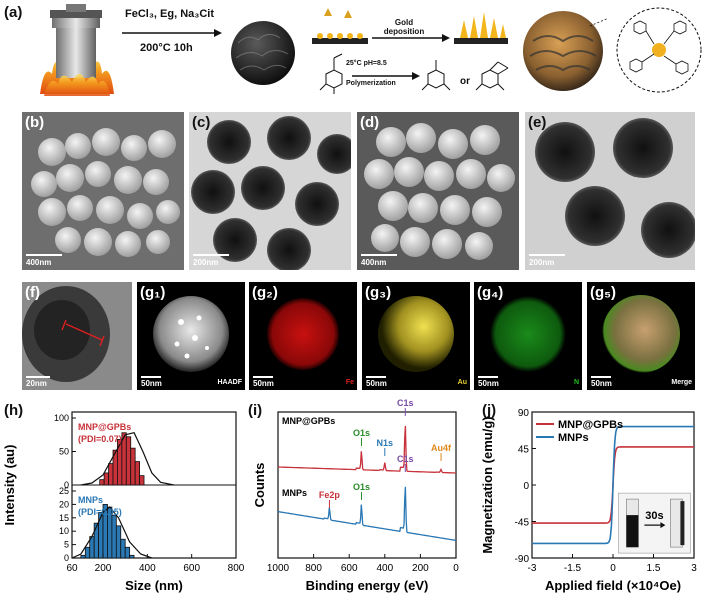  Describe the element at coordinates (303, 336) in the screenshot. I see `fe-map-g2: (g₂) 50nm Fe` at that location.